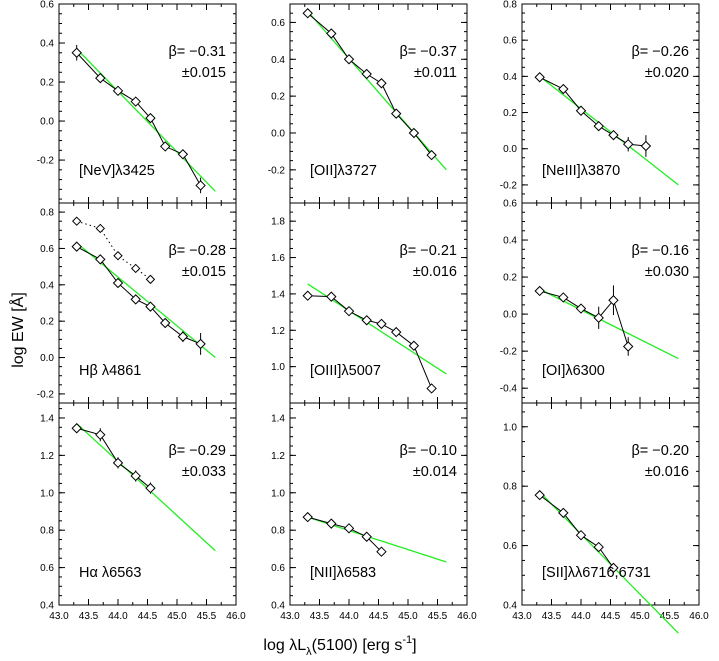 This screenshot has height=661, width=719. Describe the element at coordinates (204, 272) in the screenshot. I see `beta-error-label: ±0.015` at that location.